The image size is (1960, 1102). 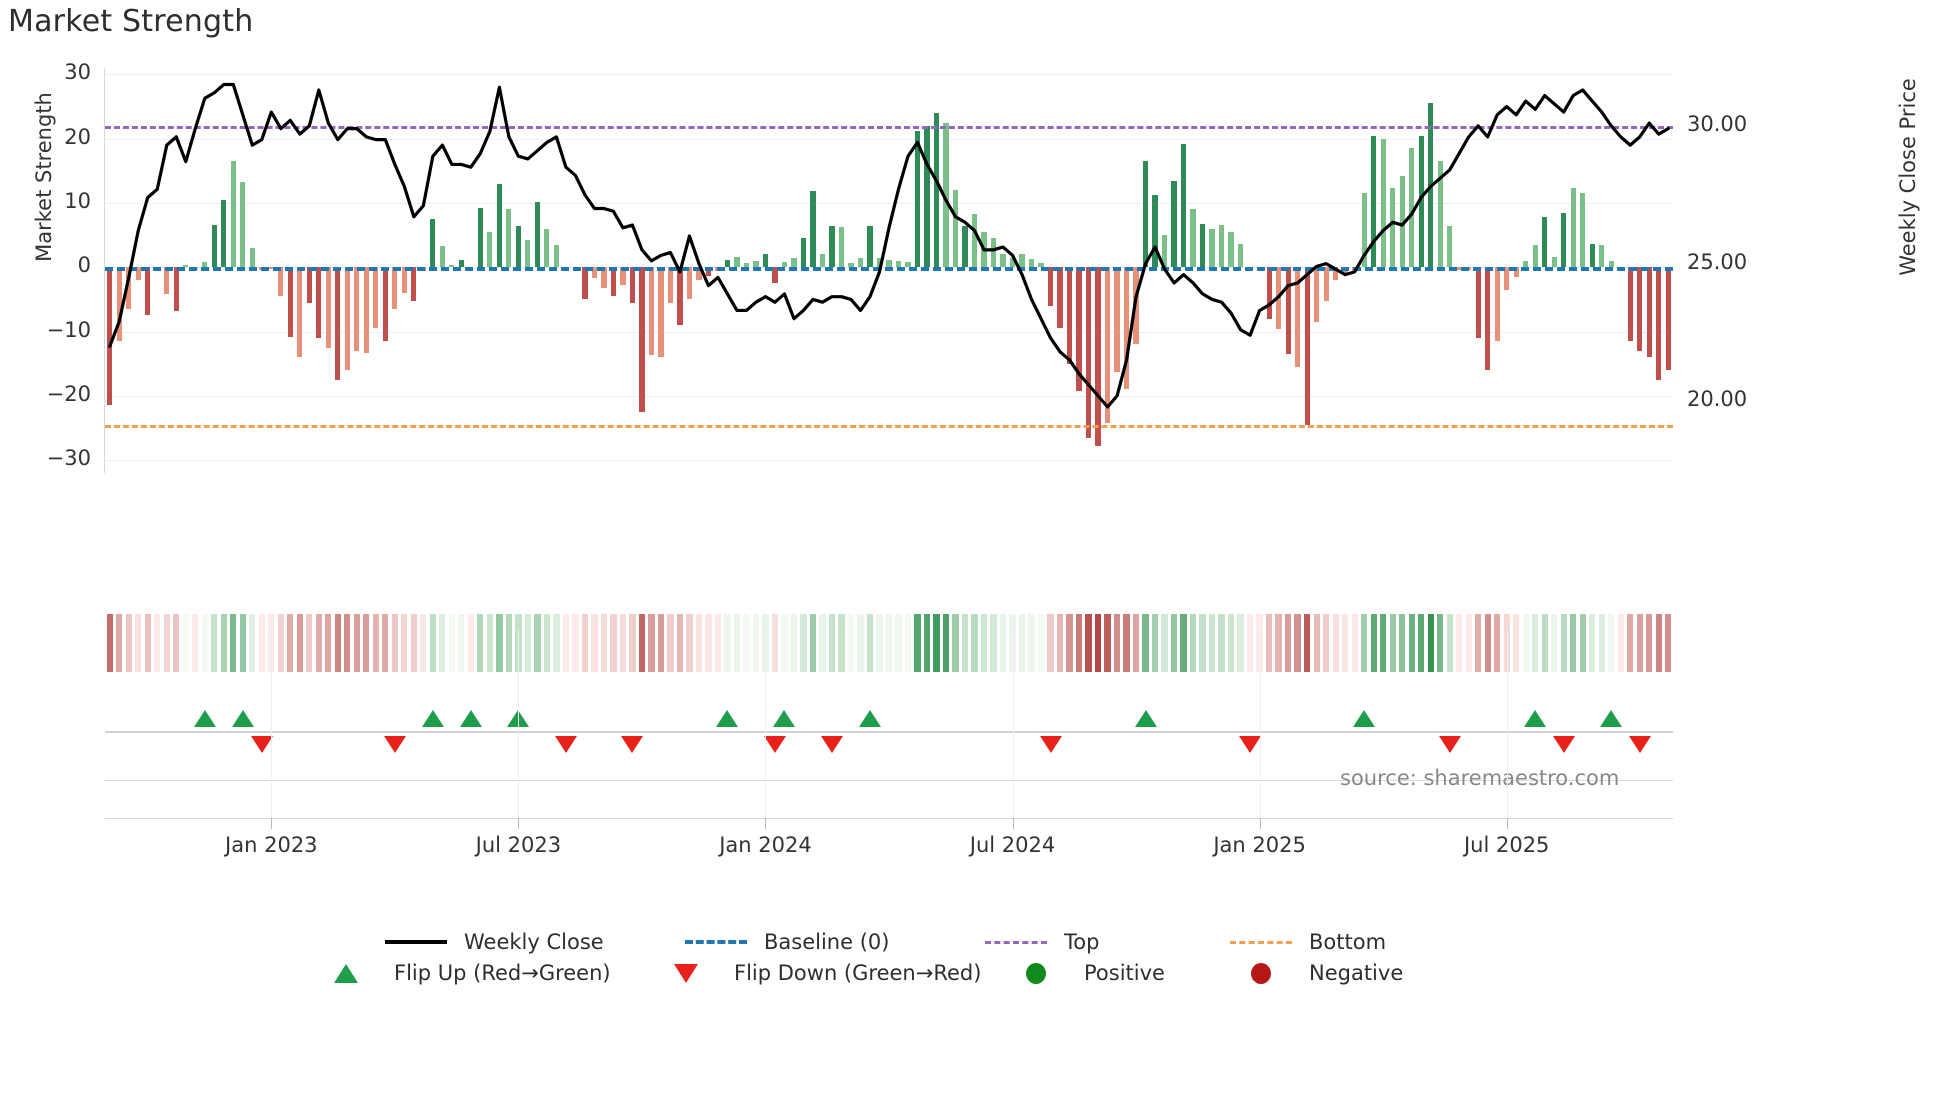 I want to click on legend-item-negative: Negative, so click(x=1314, y=973).